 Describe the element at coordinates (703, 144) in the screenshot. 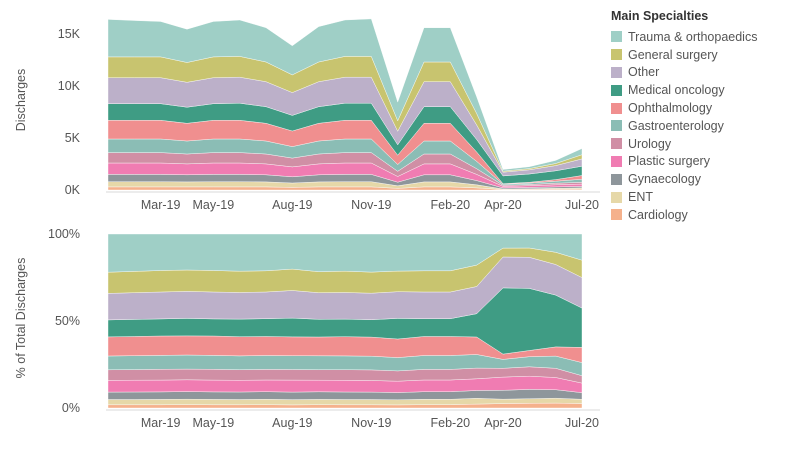

I see `legend-item: Urology` at that location.